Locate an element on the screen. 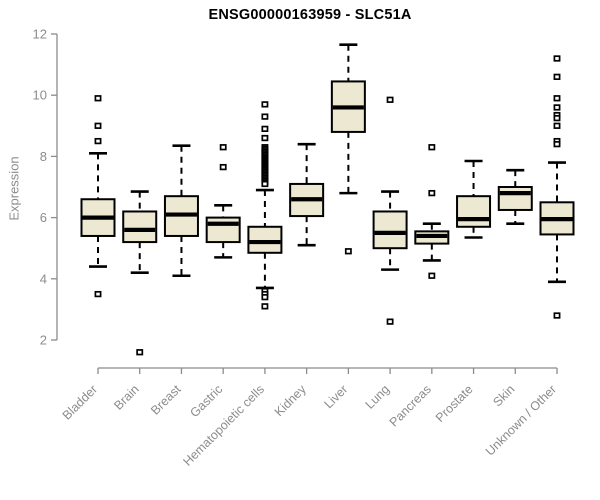 The height and width of the screenshot is (500, 600). y-axis: 2 4 6 8 10 12 is located at coordinates (45, 187).